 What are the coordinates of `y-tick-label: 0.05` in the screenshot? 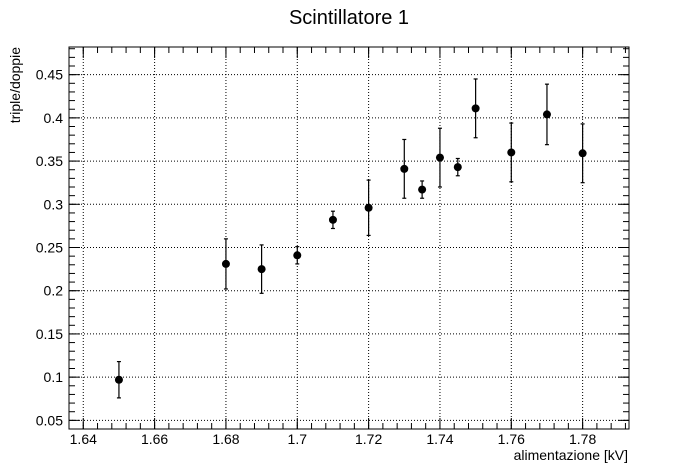 It's located at (49, 420).